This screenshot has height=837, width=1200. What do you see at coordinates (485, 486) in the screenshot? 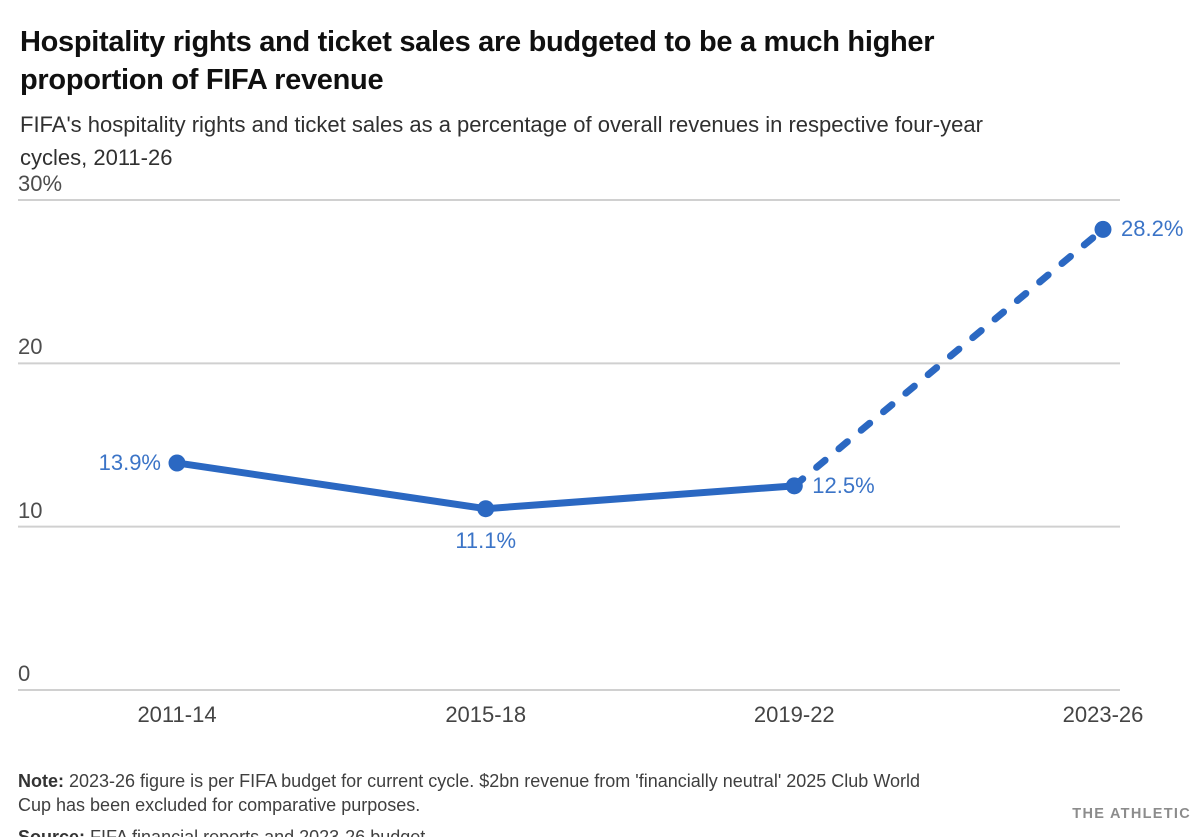
I see `series-line-solid` at bounding box center [485, 486].